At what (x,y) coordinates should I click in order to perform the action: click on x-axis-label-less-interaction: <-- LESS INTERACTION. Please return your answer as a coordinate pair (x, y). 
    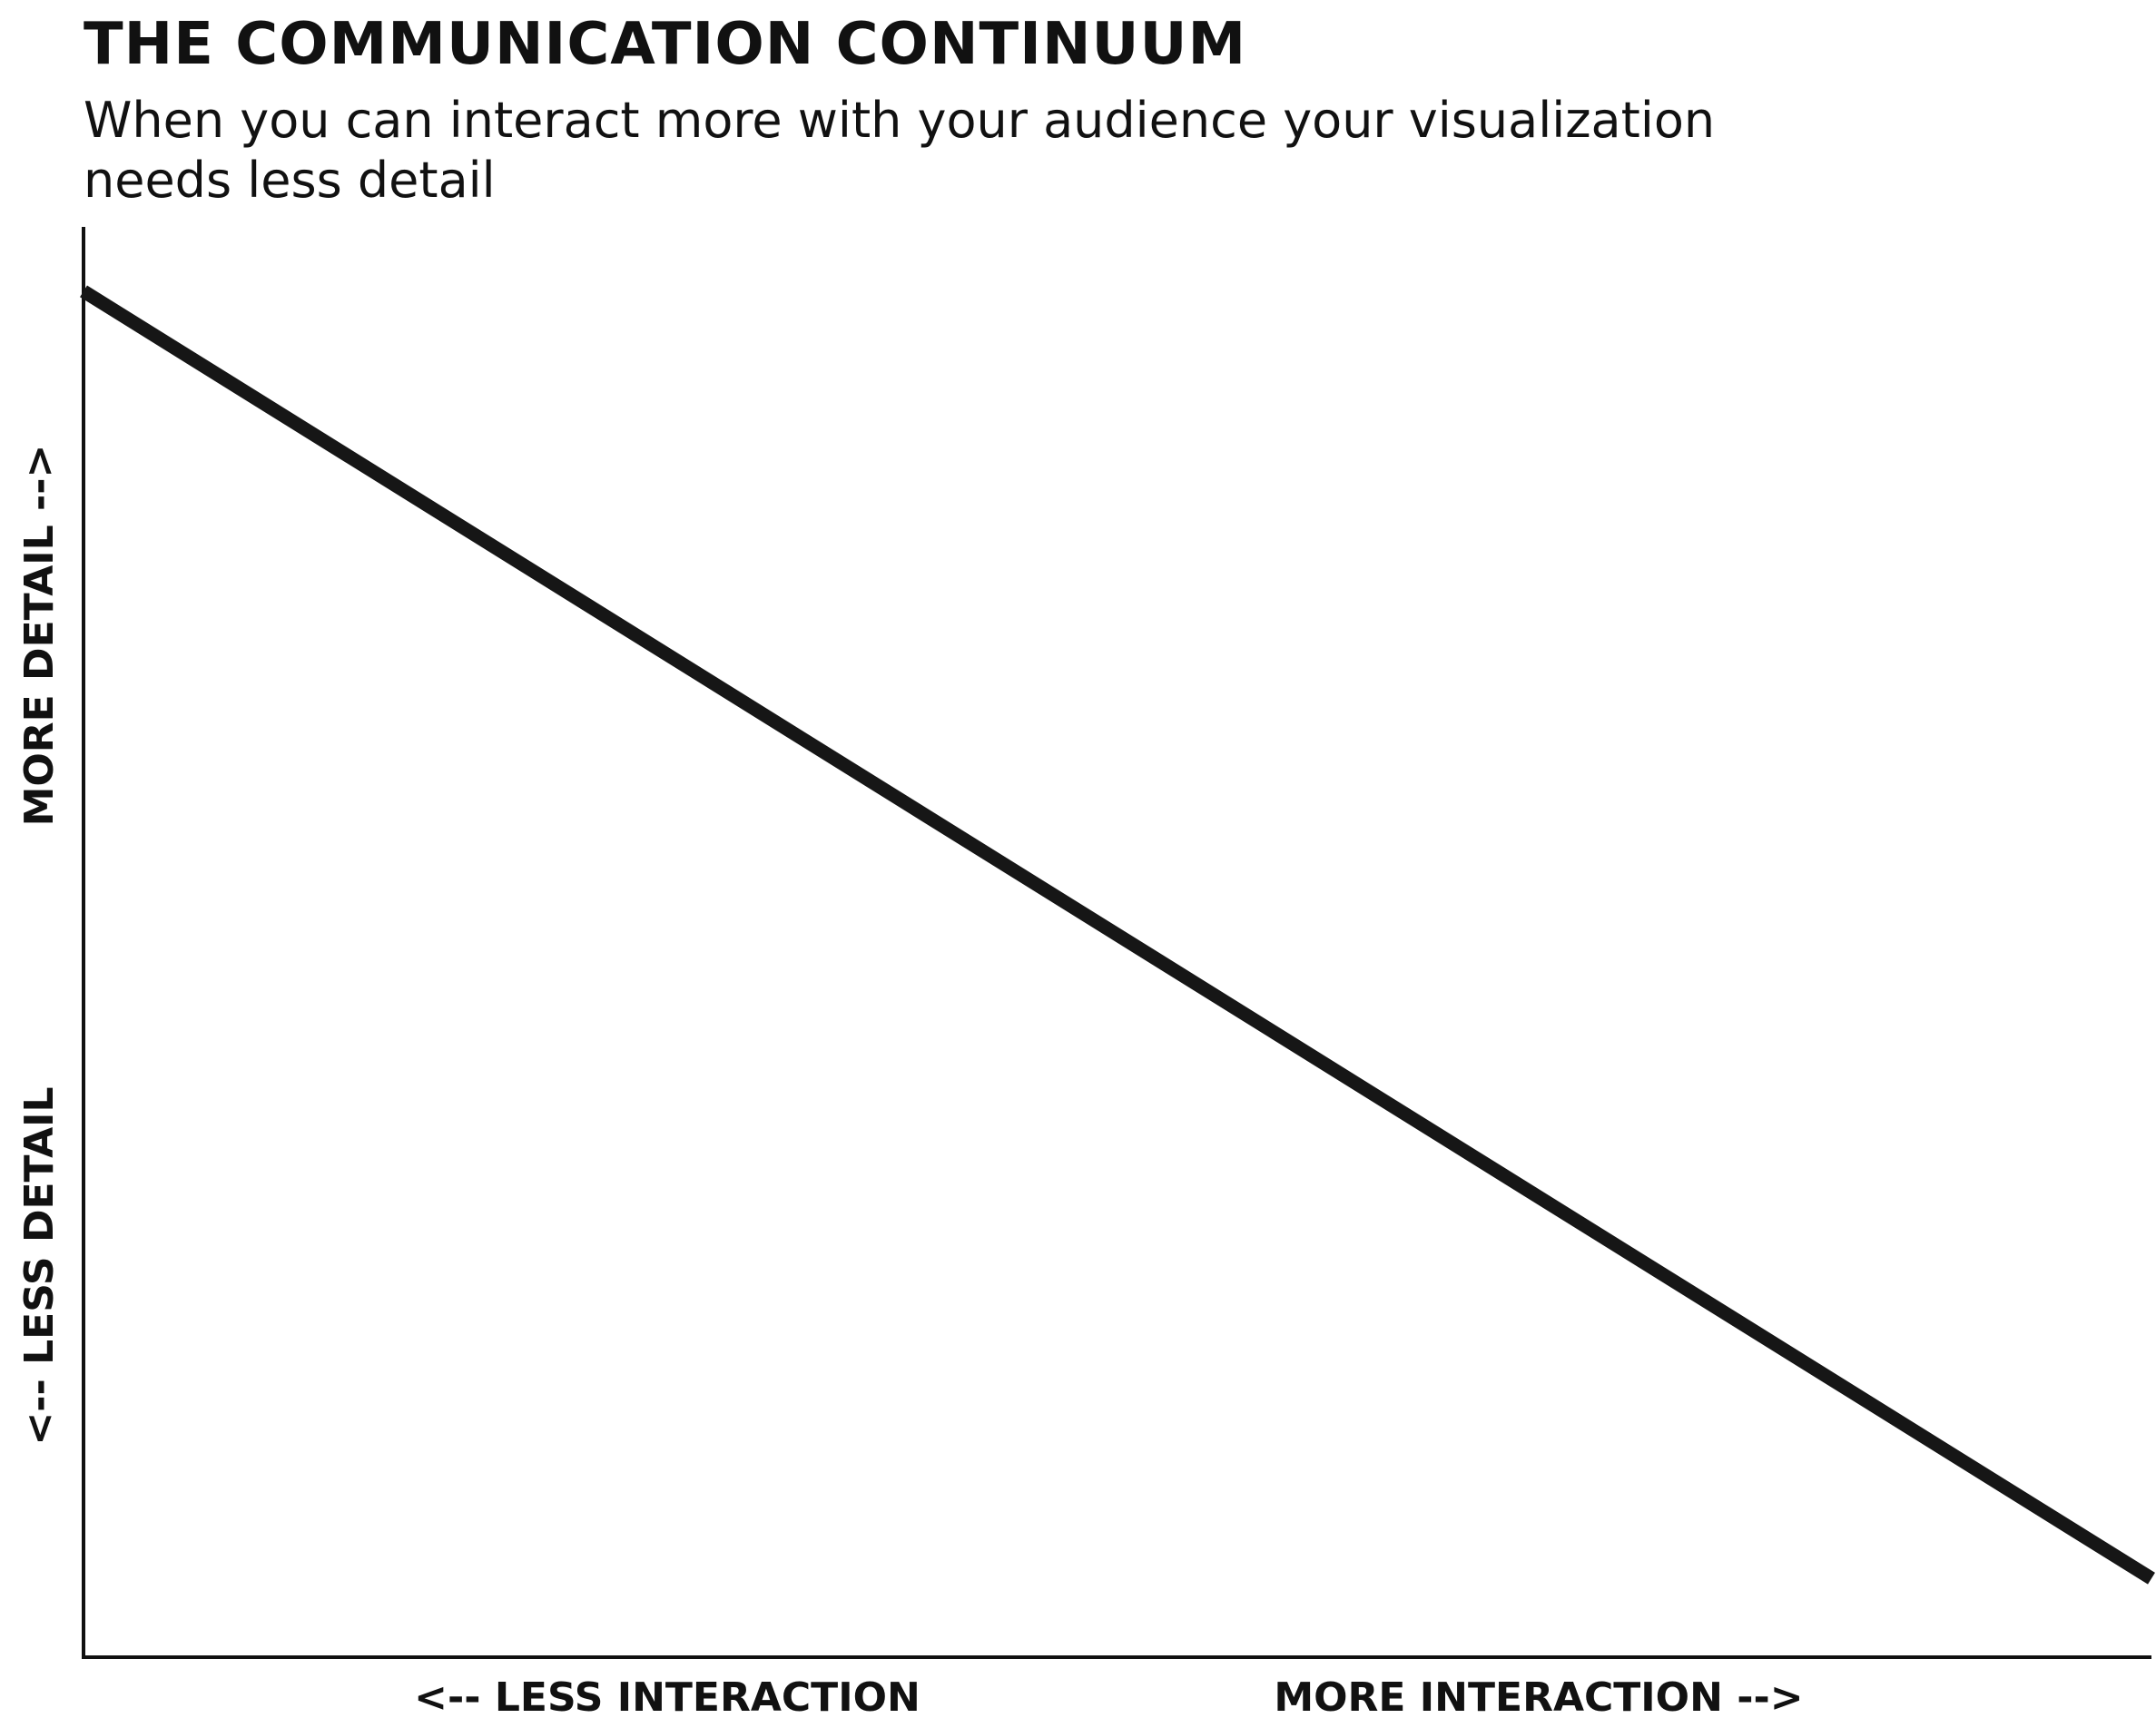
    Looking at the image, I should click on (667, 1697).